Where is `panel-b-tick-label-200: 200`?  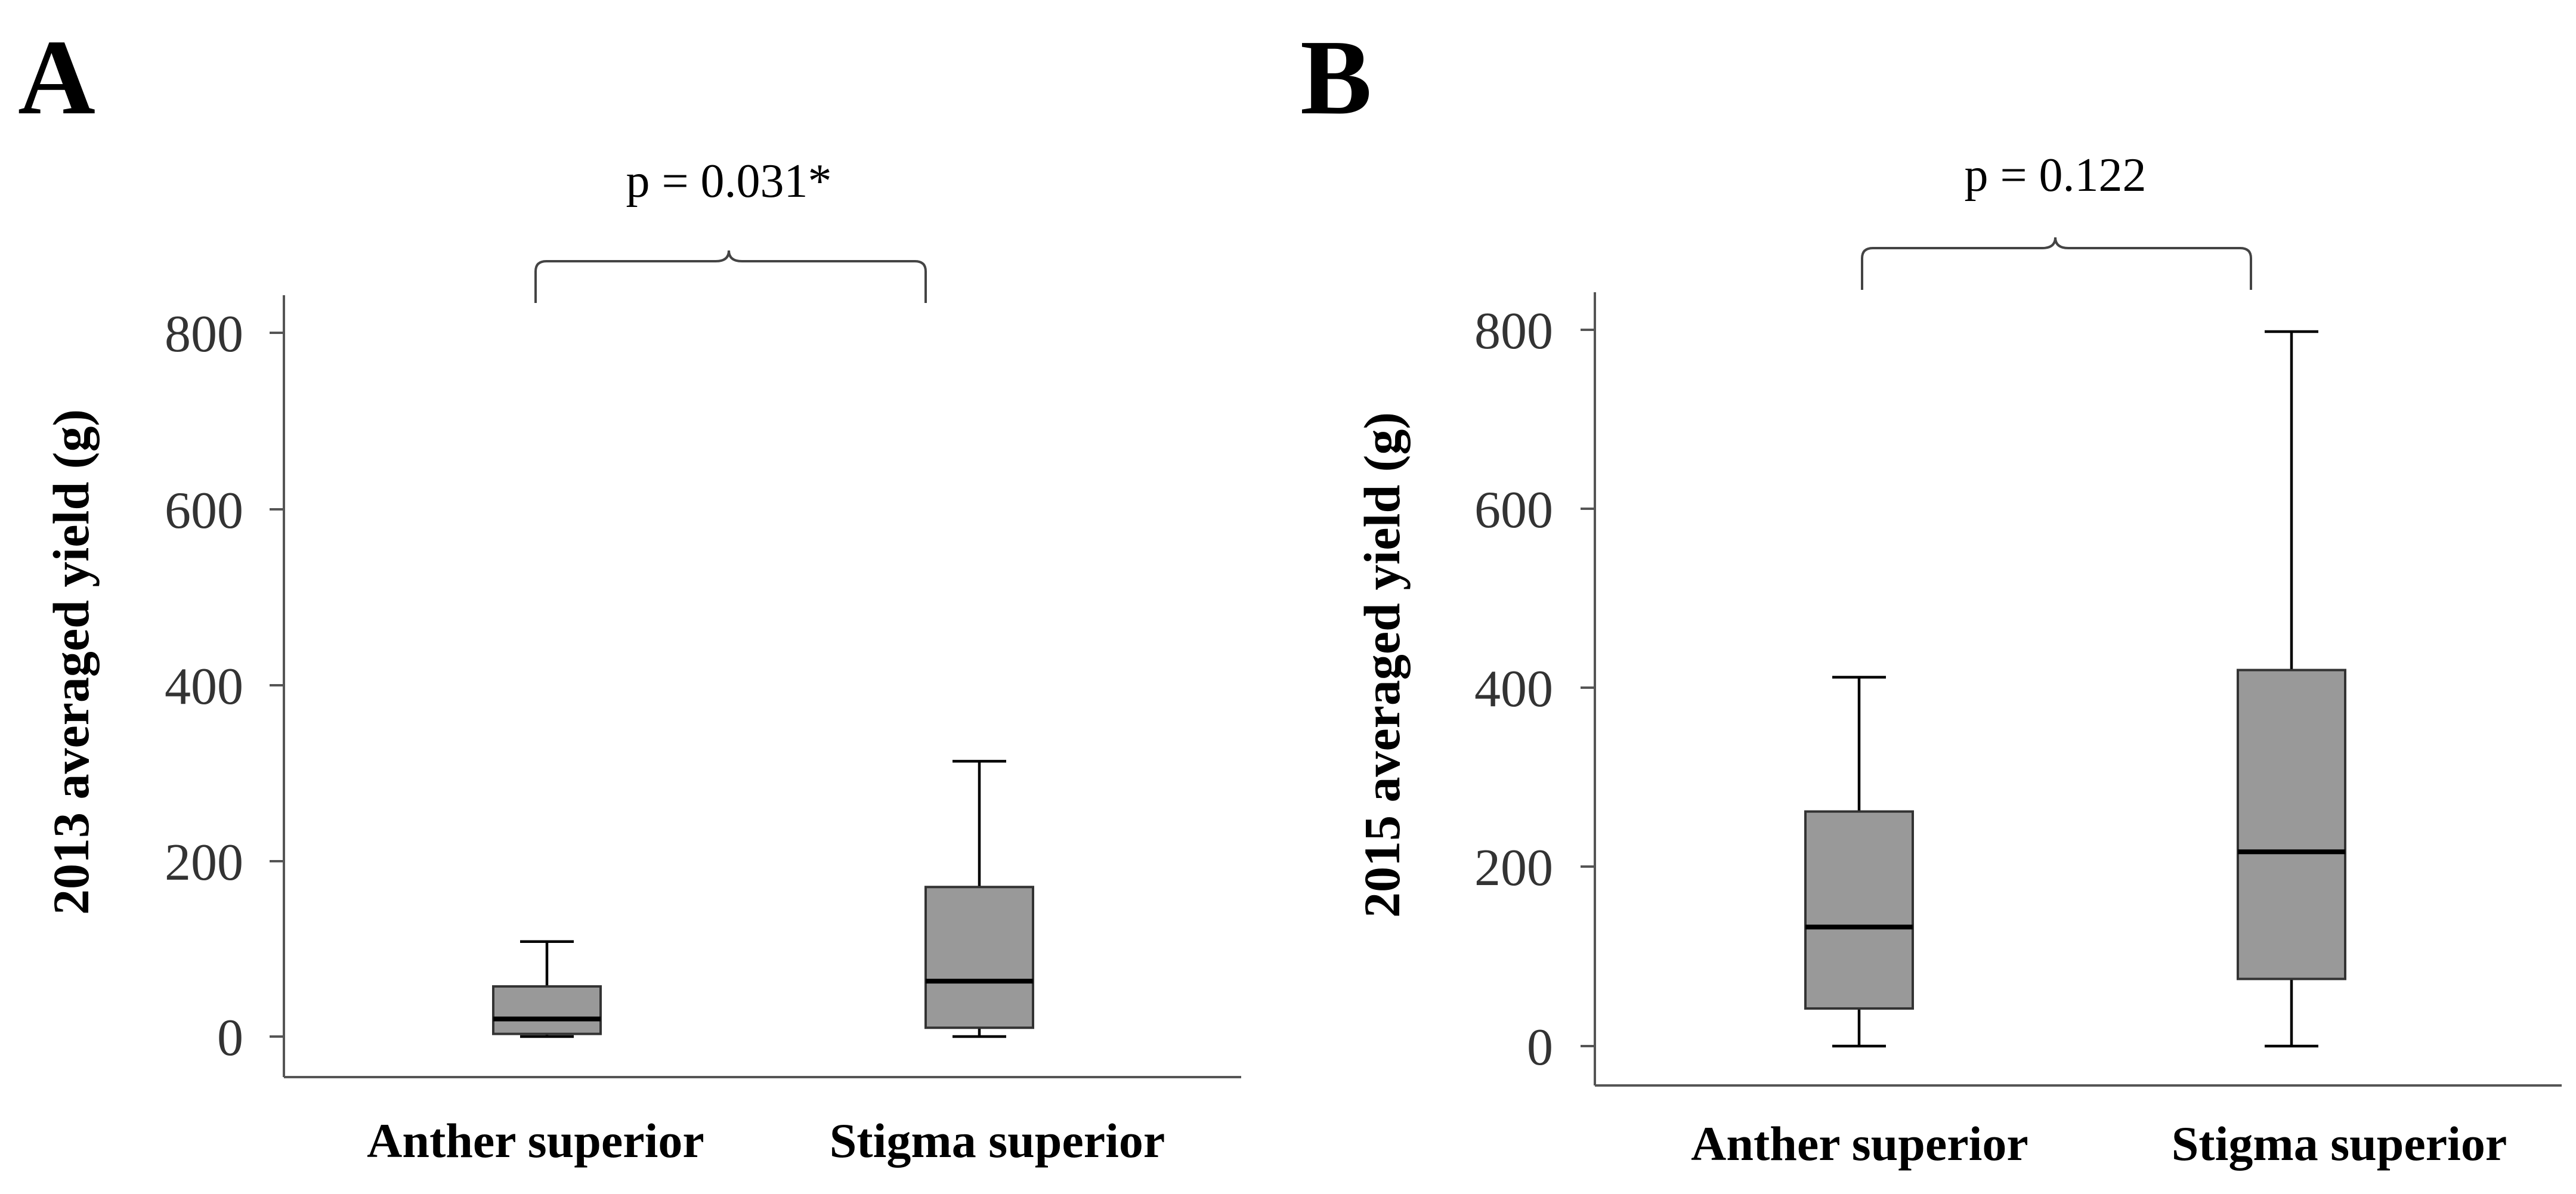 panel-b-tick-label-200: 200 is located at coordinates (1513, 868).